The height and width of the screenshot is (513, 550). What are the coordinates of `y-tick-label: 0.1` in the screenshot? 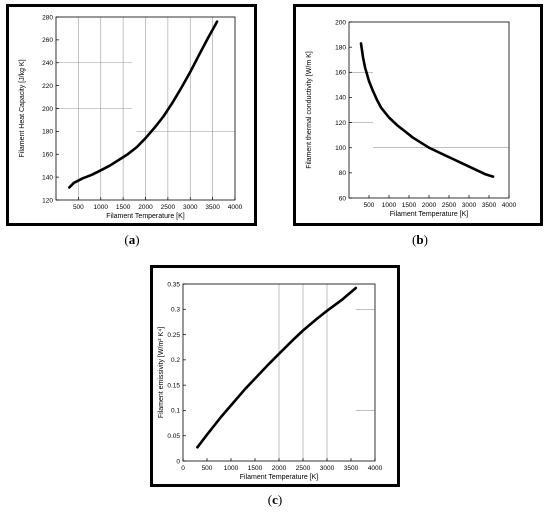 It's located at (175, 411).